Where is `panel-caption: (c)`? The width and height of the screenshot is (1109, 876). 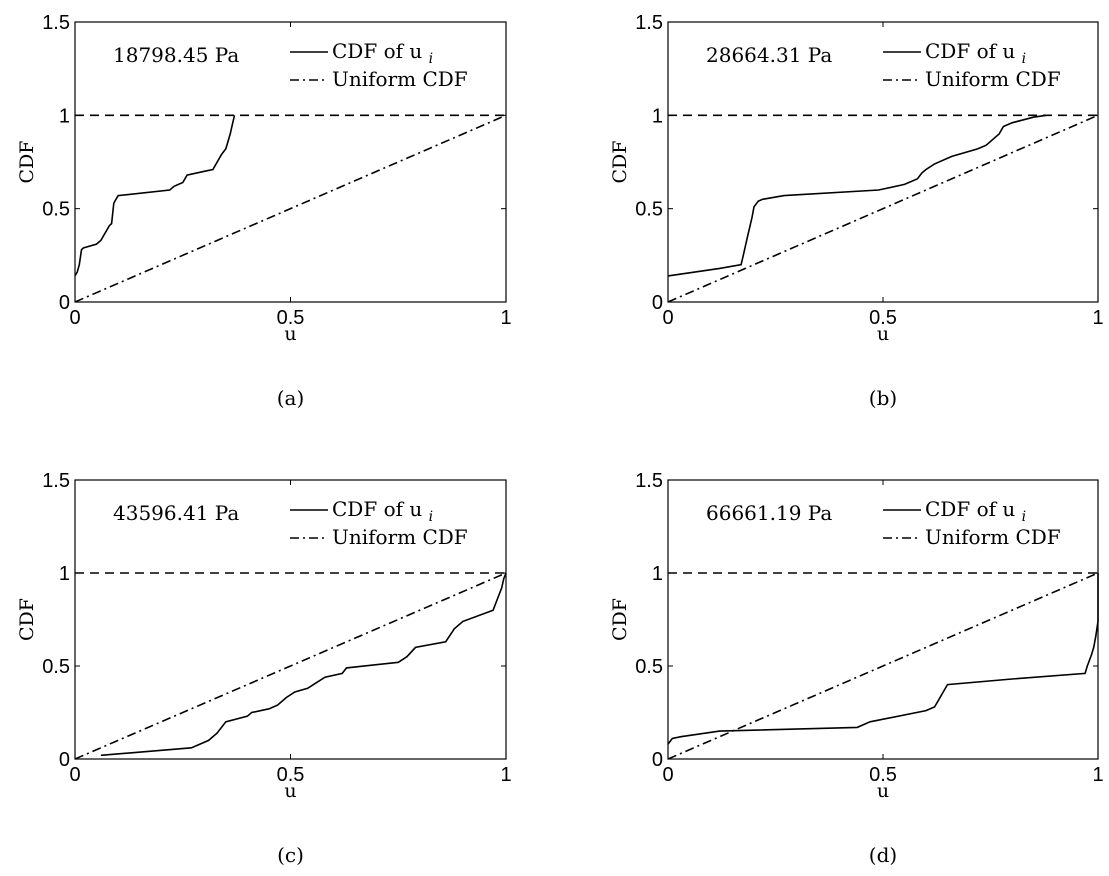 panel-caption: (c) is located at coordinates (290, 855).